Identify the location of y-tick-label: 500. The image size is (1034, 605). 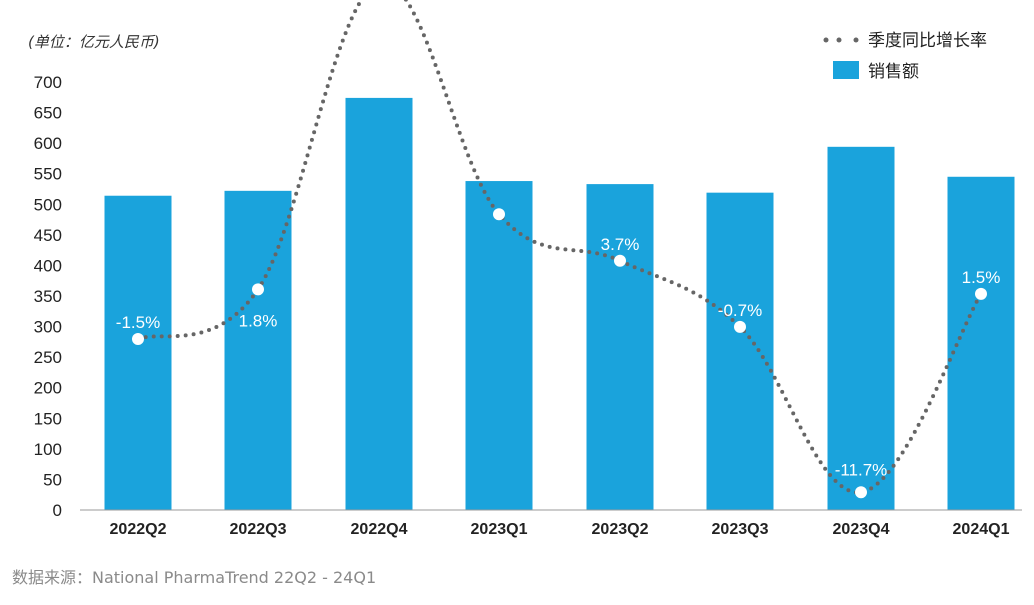
(48, 204).